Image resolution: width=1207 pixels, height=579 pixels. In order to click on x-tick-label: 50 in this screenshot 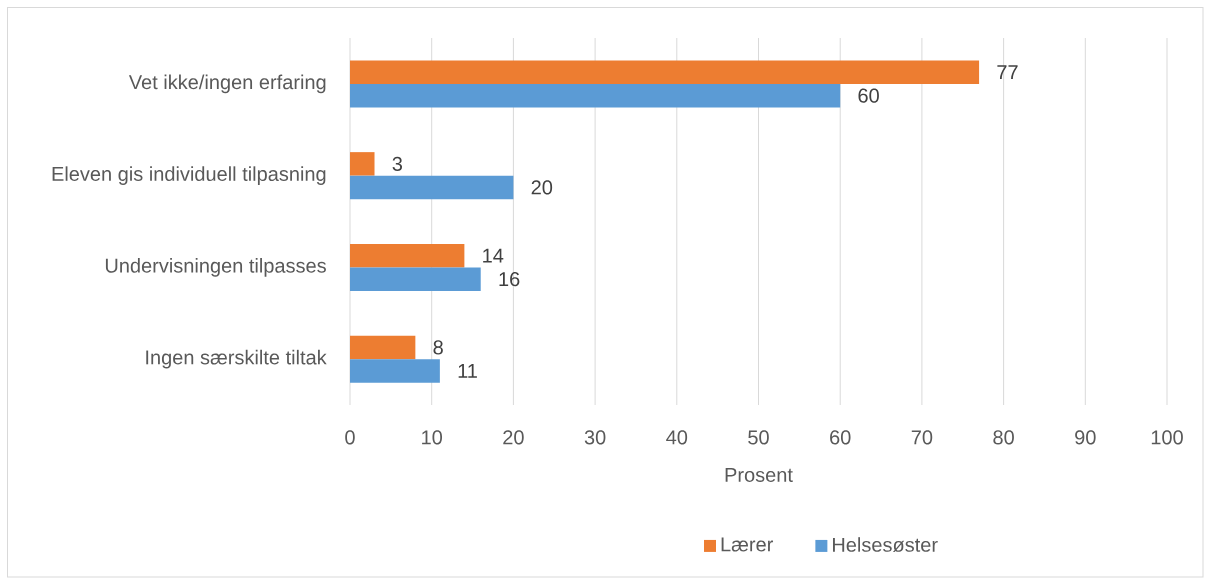, I will do `click(758, 437)`.